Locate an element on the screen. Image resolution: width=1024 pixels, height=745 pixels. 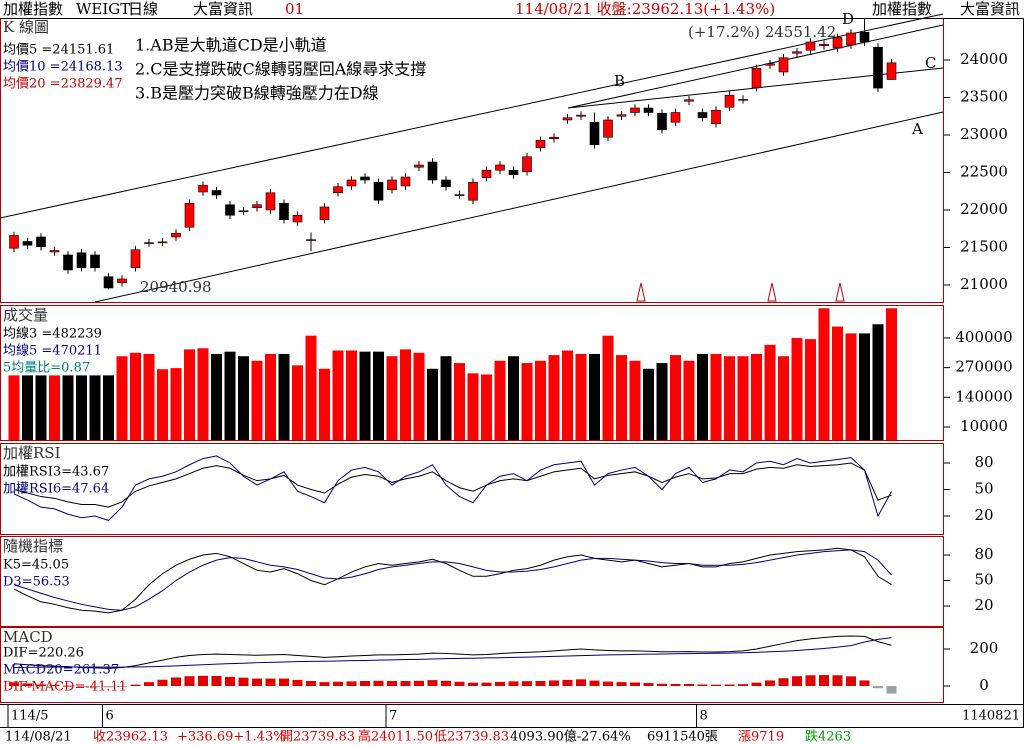
ma-label: 均線3 =482239 is located at coordinates (52, 334).